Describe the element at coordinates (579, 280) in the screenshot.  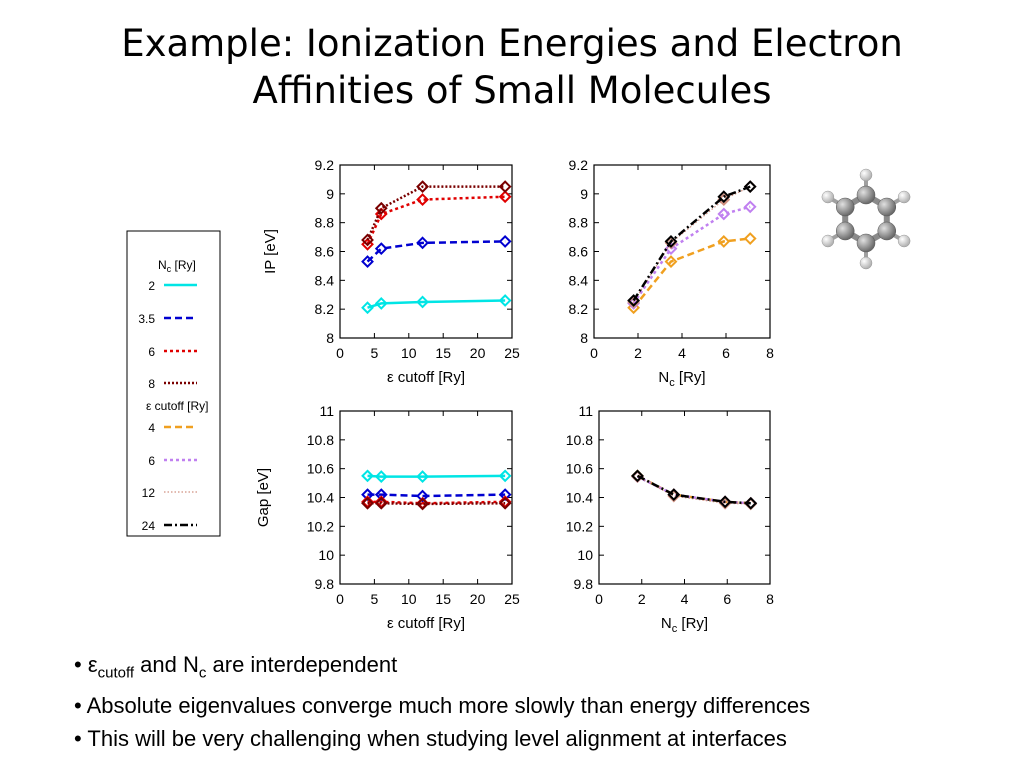
I see `y-tick-label: 8.4` at that location.